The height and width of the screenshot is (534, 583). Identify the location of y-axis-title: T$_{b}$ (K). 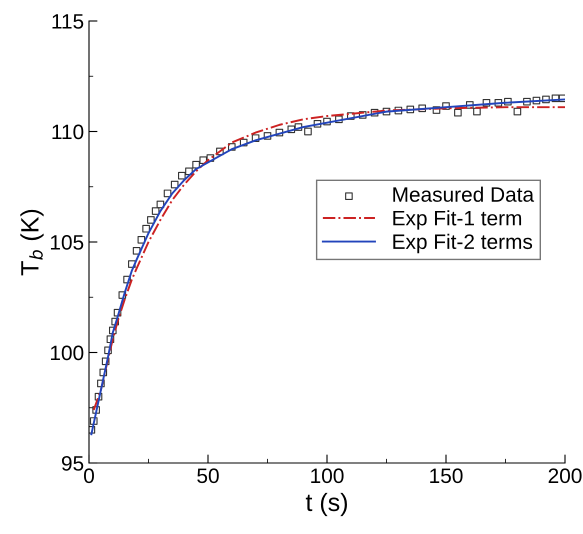
(32, 243).